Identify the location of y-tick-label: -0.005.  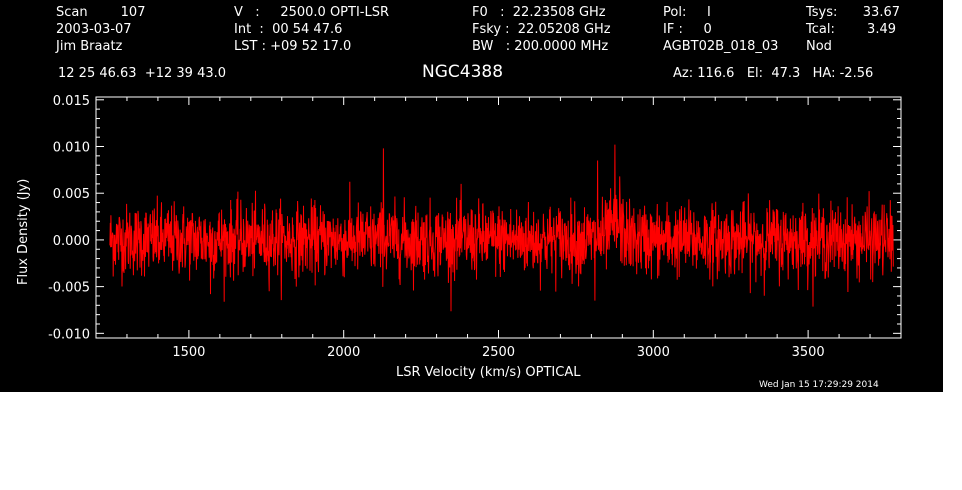
(69, 288).